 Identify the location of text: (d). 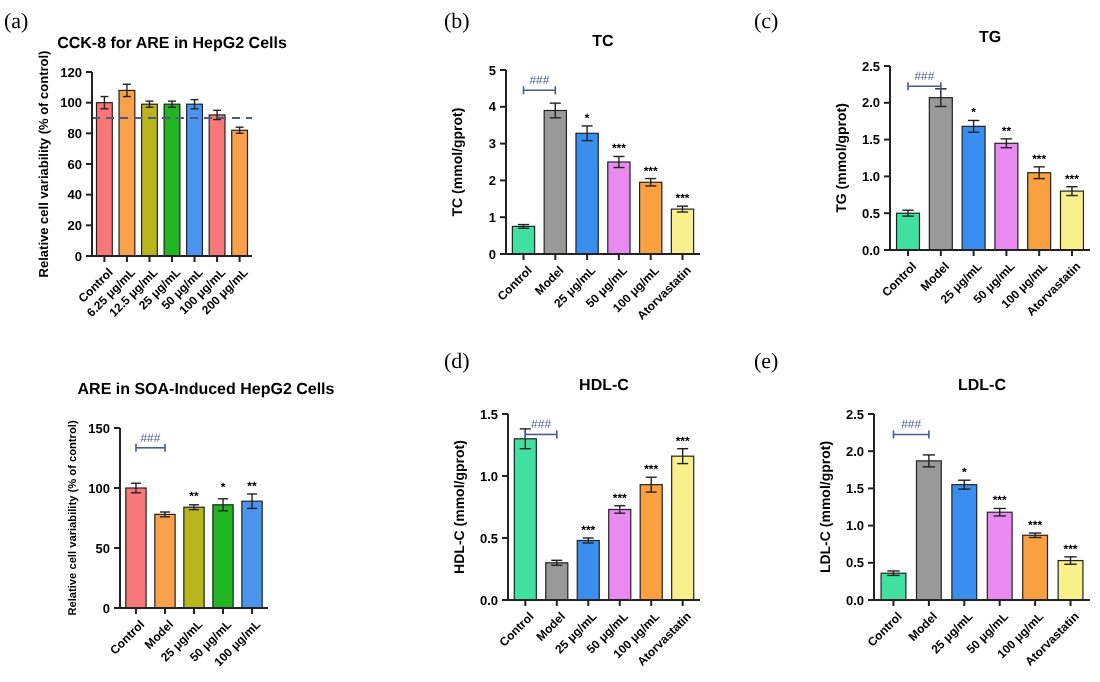
(457, 362).